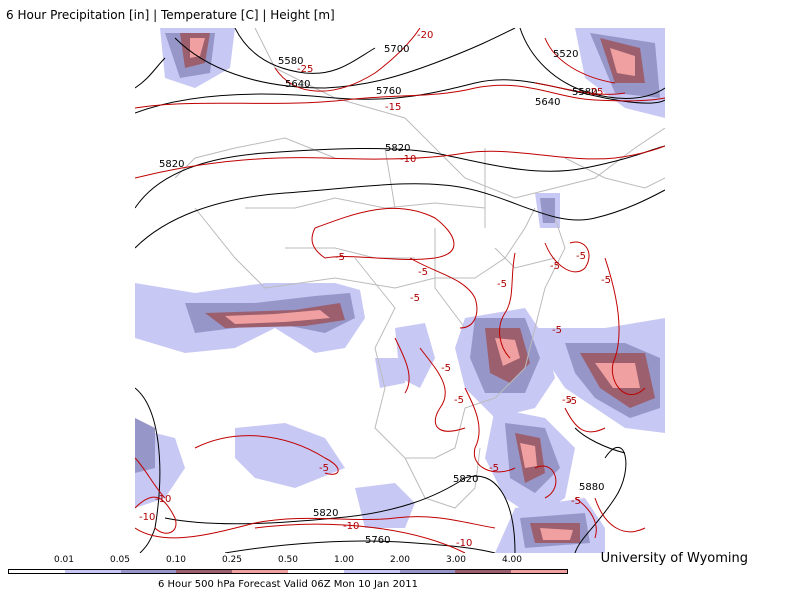 This screenshot has width=800, height=600. What do you see at coordinates (425, 35) in the screenshot?
I see `temperature-label: -20` at bounding box center [425, 35].